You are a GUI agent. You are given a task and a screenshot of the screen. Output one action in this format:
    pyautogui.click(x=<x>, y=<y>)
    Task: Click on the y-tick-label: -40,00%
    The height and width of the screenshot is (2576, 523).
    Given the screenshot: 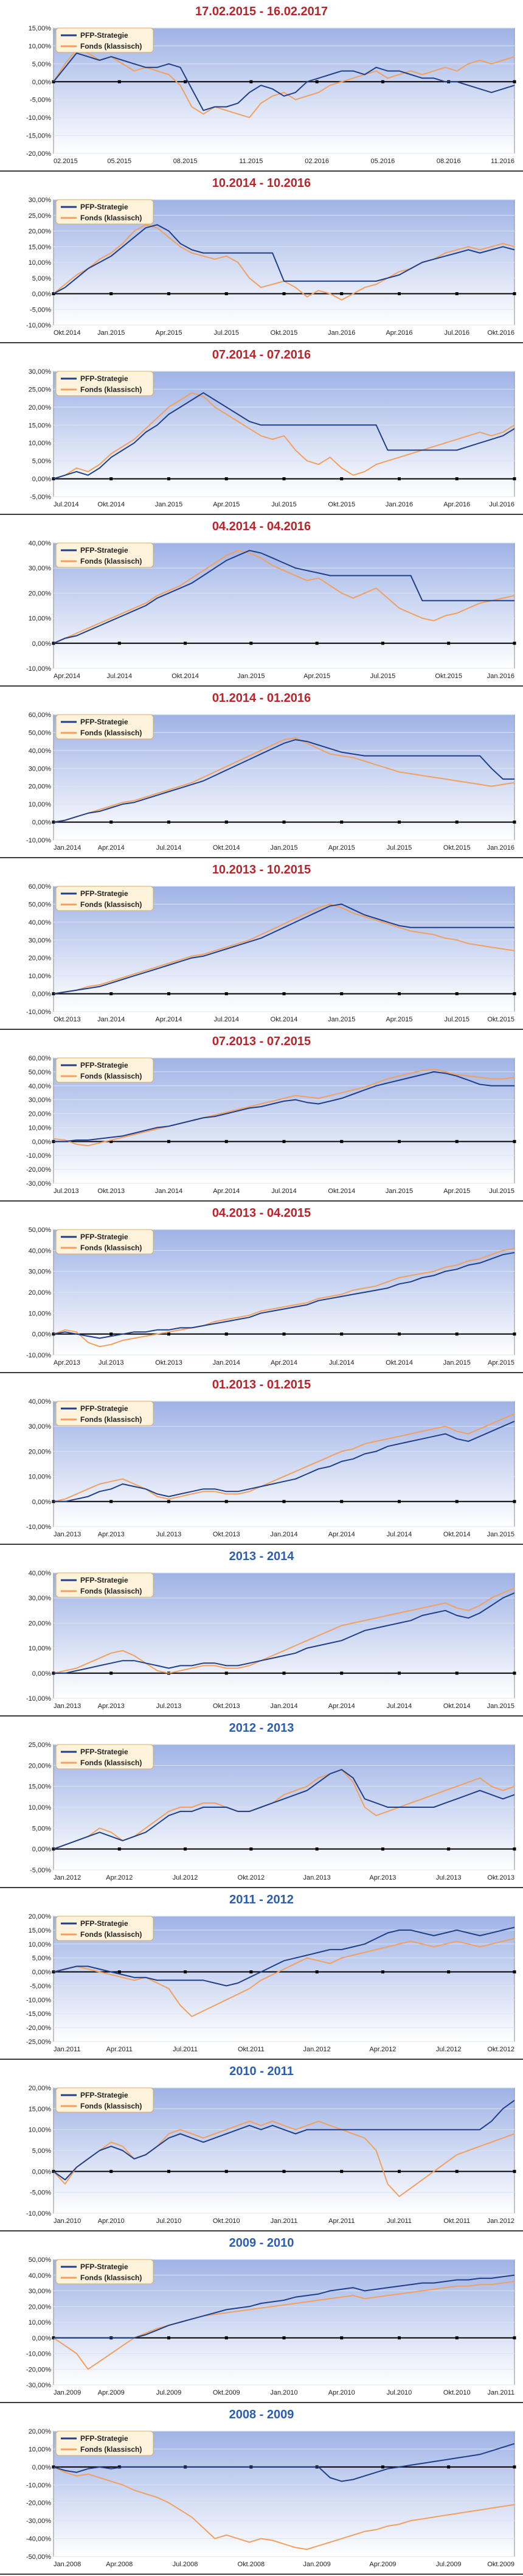 What is the action you would take?
    pyautogui.click(x=39, y=2539)
    